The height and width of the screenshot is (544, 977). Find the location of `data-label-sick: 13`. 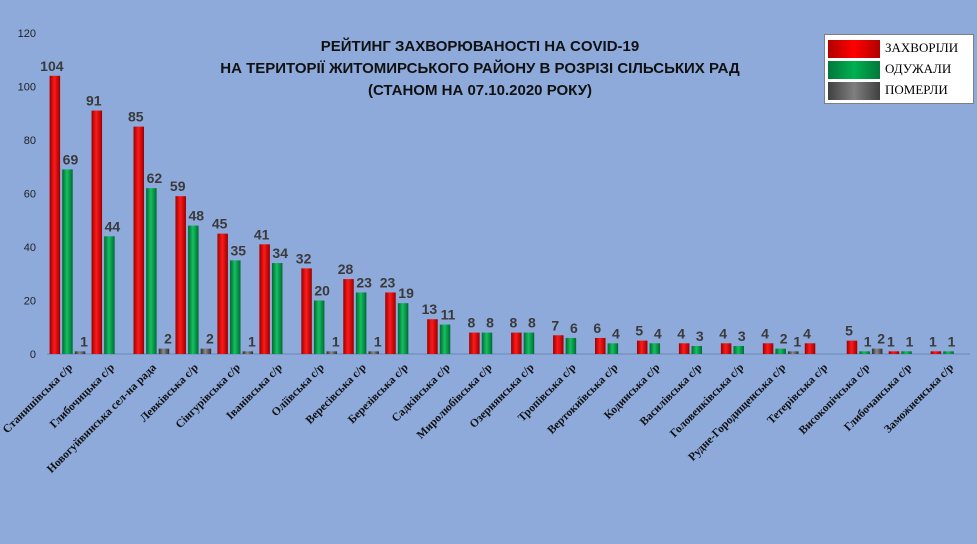

data-label-sick: 13 is located at coordinates (430, 309).